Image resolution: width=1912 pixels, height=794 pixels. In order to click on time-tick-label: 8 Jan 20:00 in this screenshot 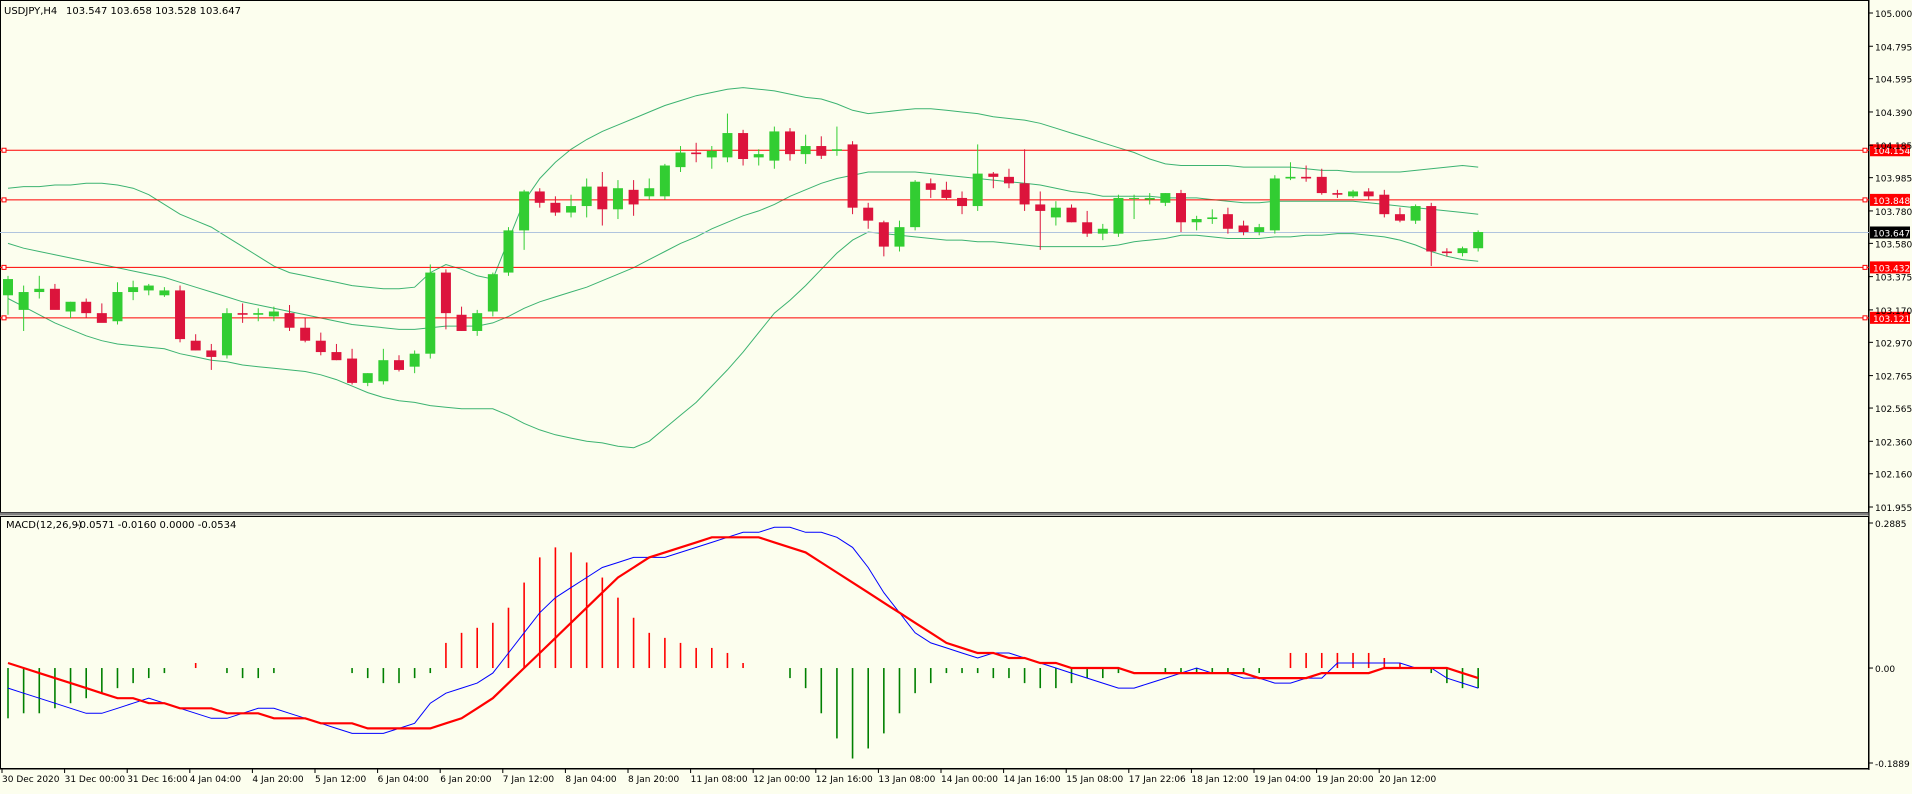, I will do `click(654, 780)`.